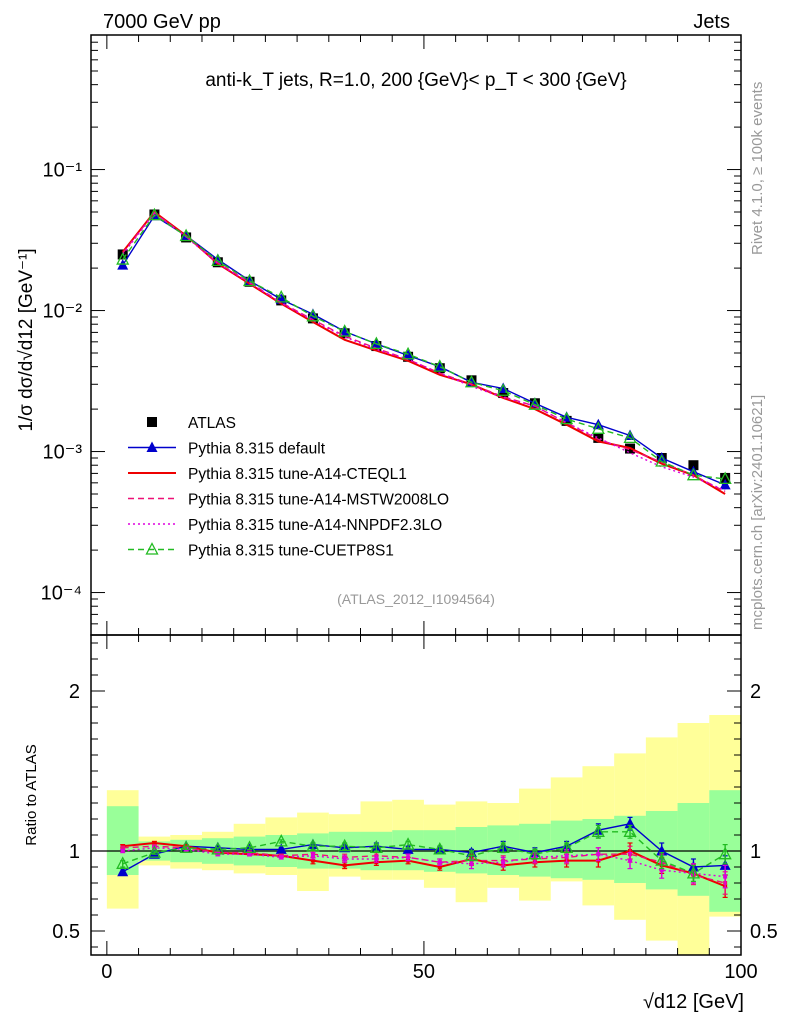 The image size is (786, 1024). What do you see at coordinates (162, 22) in the screenshot?
I see `header-left: 7000 GeV pp` at bounding box center [162, 22].